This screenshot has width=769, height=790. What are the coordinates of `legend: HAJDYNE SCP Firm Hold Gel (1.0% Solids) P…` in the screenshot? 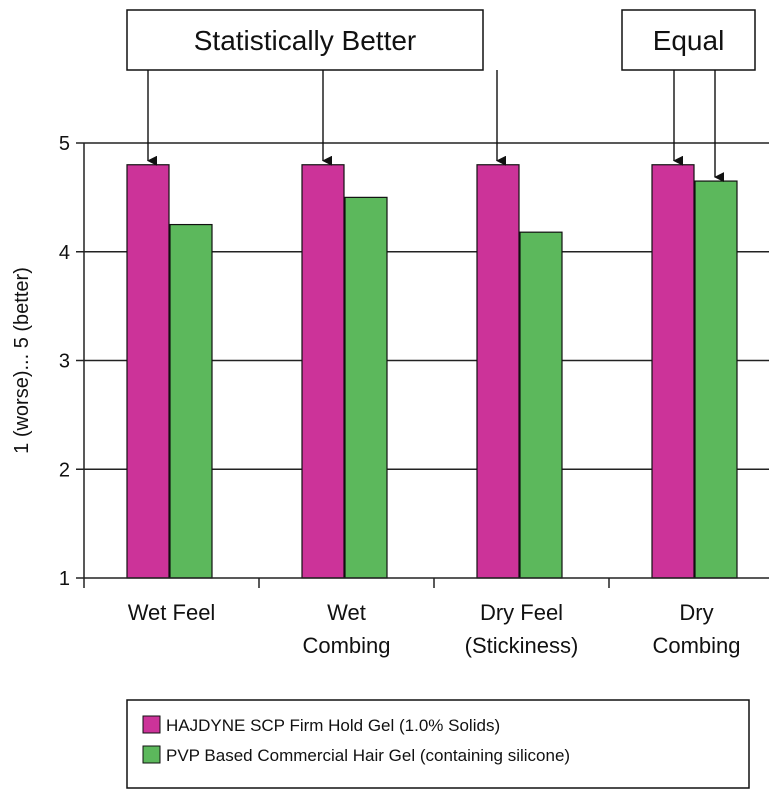 It's located at (438, 744).